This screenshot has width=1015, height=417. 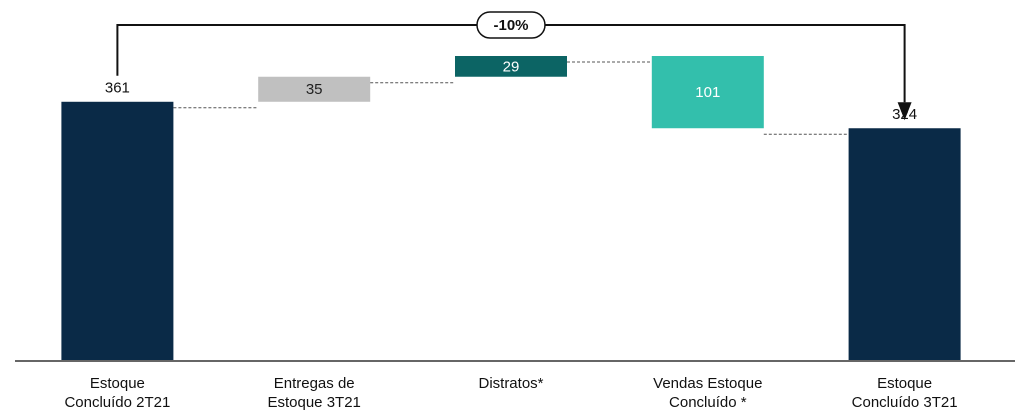 I want to click on annotation-box, so click(x=511, y=25).